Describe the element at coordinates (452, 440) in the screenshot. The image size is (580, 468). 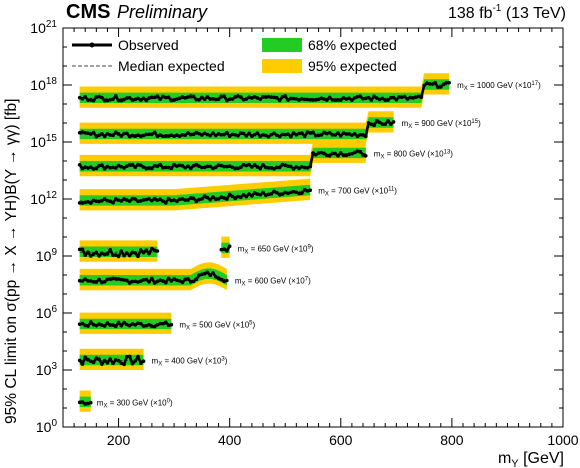
I see `x-tick-label: 800` at that location.